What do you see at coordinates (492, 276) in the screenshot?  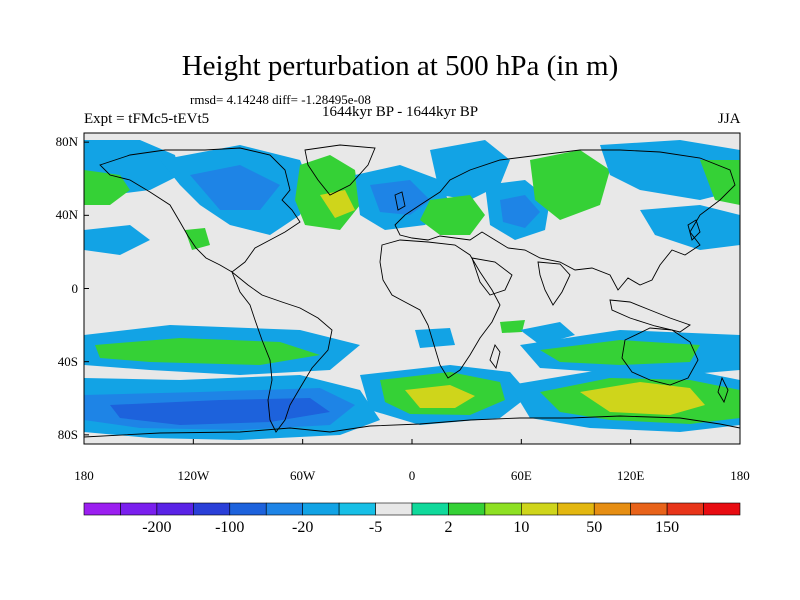 I see `coastline-arabia` at bounding box center [492, 276].